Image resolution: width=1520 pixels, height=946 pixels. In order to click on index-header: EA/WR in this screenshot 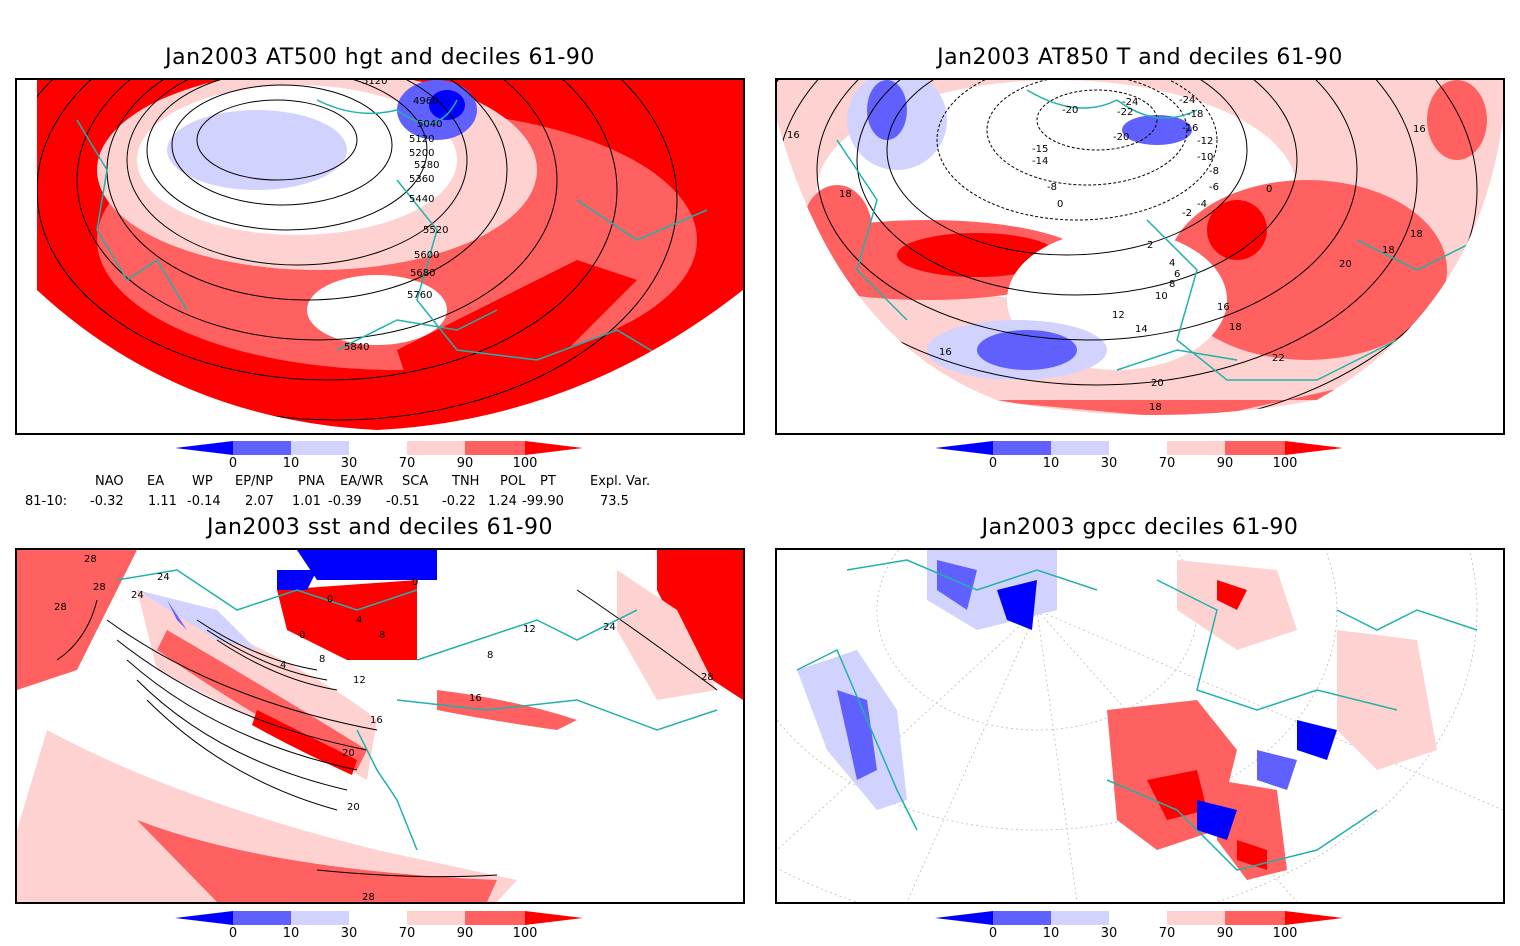, I will do `click(362, 481)`.